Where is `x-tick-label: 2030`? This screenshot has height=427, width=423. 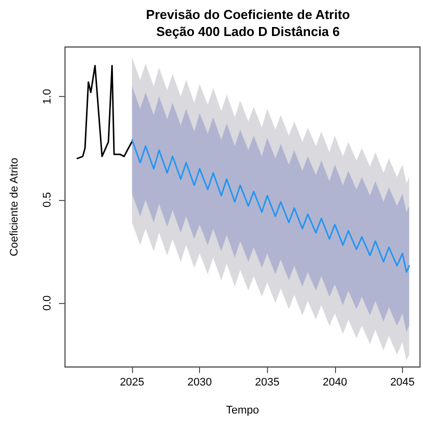 x-tick-label: 2030 is located at coordinates (199, 382).